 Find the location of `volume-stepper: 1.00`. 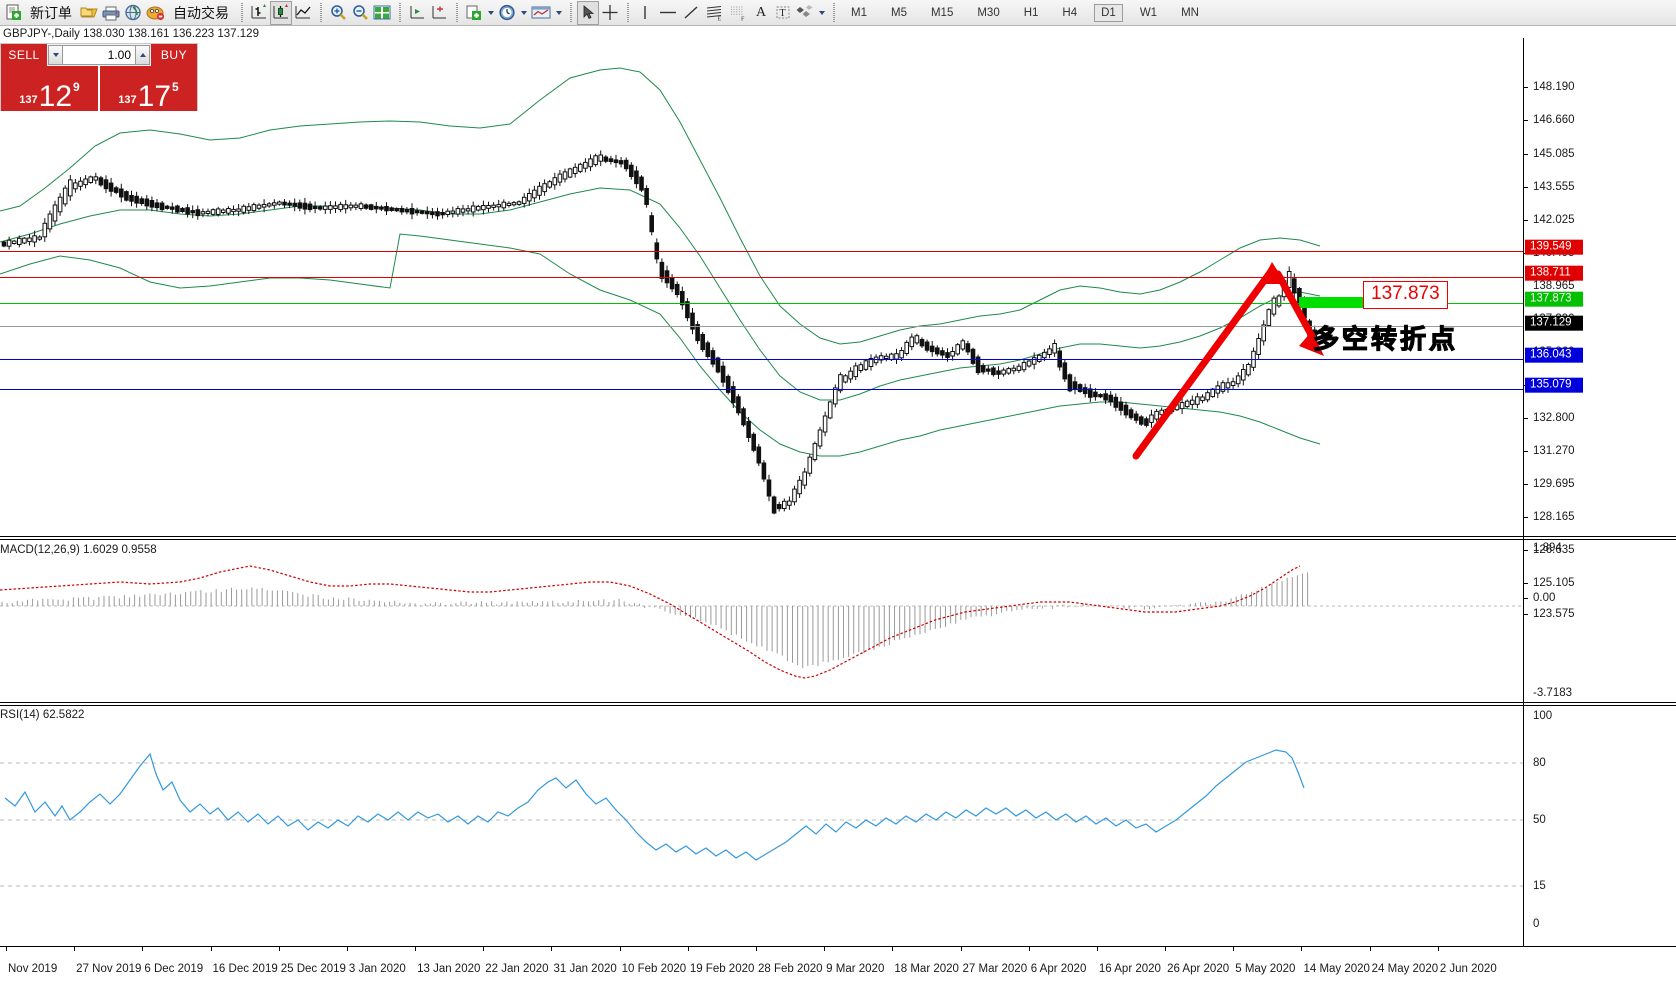

volume-stepper: 1.00 is located at coordinates (99, 55).